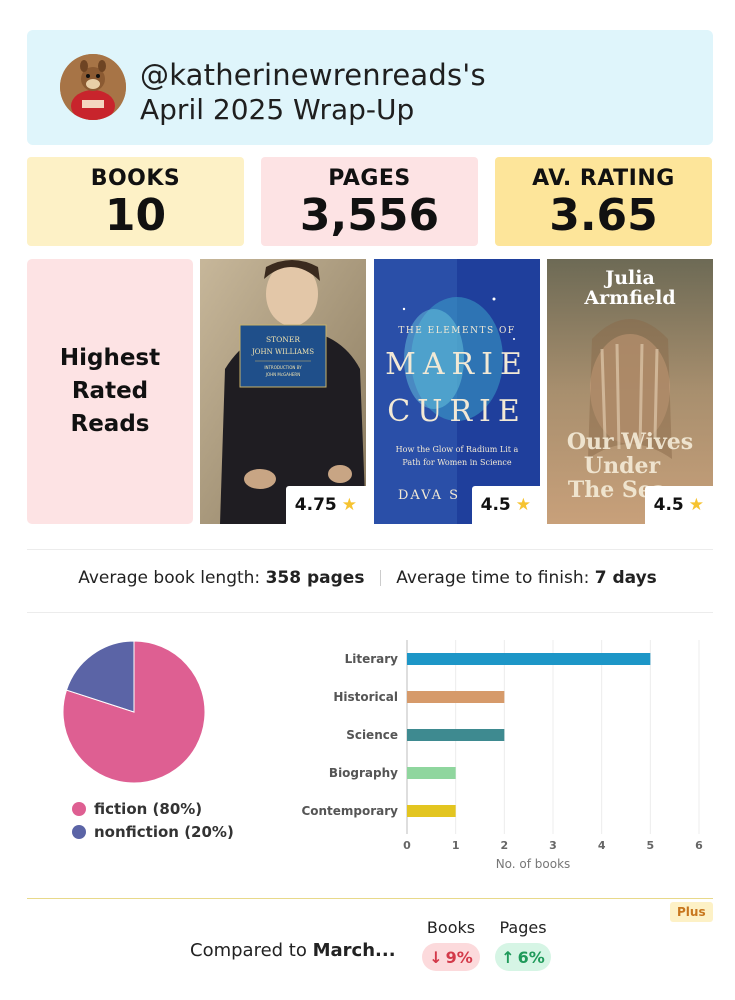 The width and height of the screenshot is (735, 1000). Describe the element at coordinates (493, 578) in the screenshot. I see `avg-time-label: Average time to finish:` at that location.